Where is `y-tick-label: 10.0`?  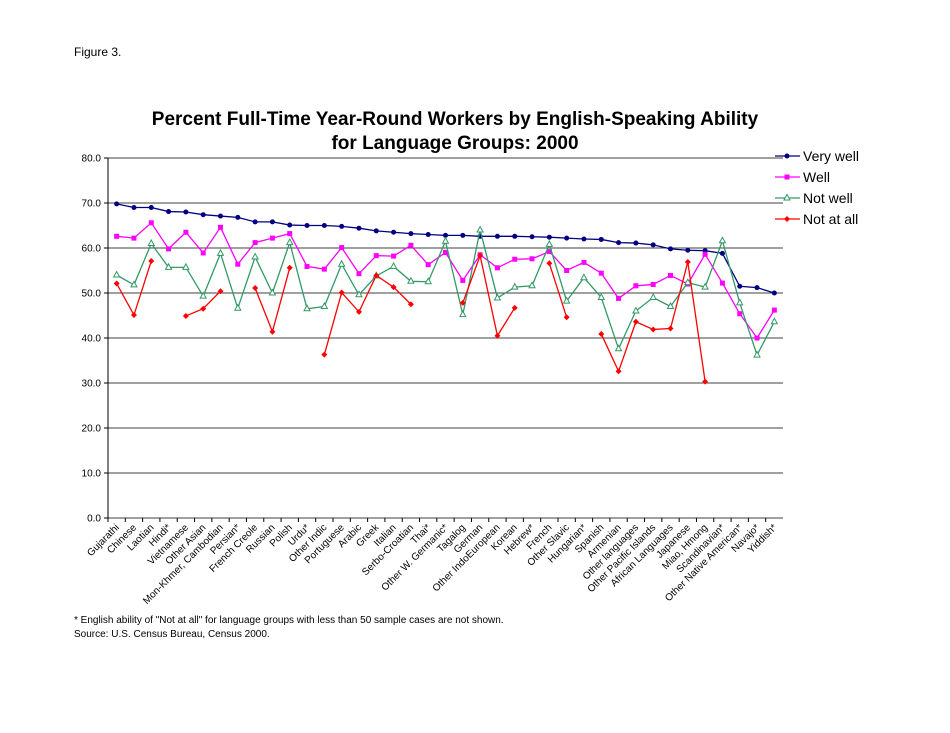
y-tick-label: 10.0 is located at coordinates (92, 474).